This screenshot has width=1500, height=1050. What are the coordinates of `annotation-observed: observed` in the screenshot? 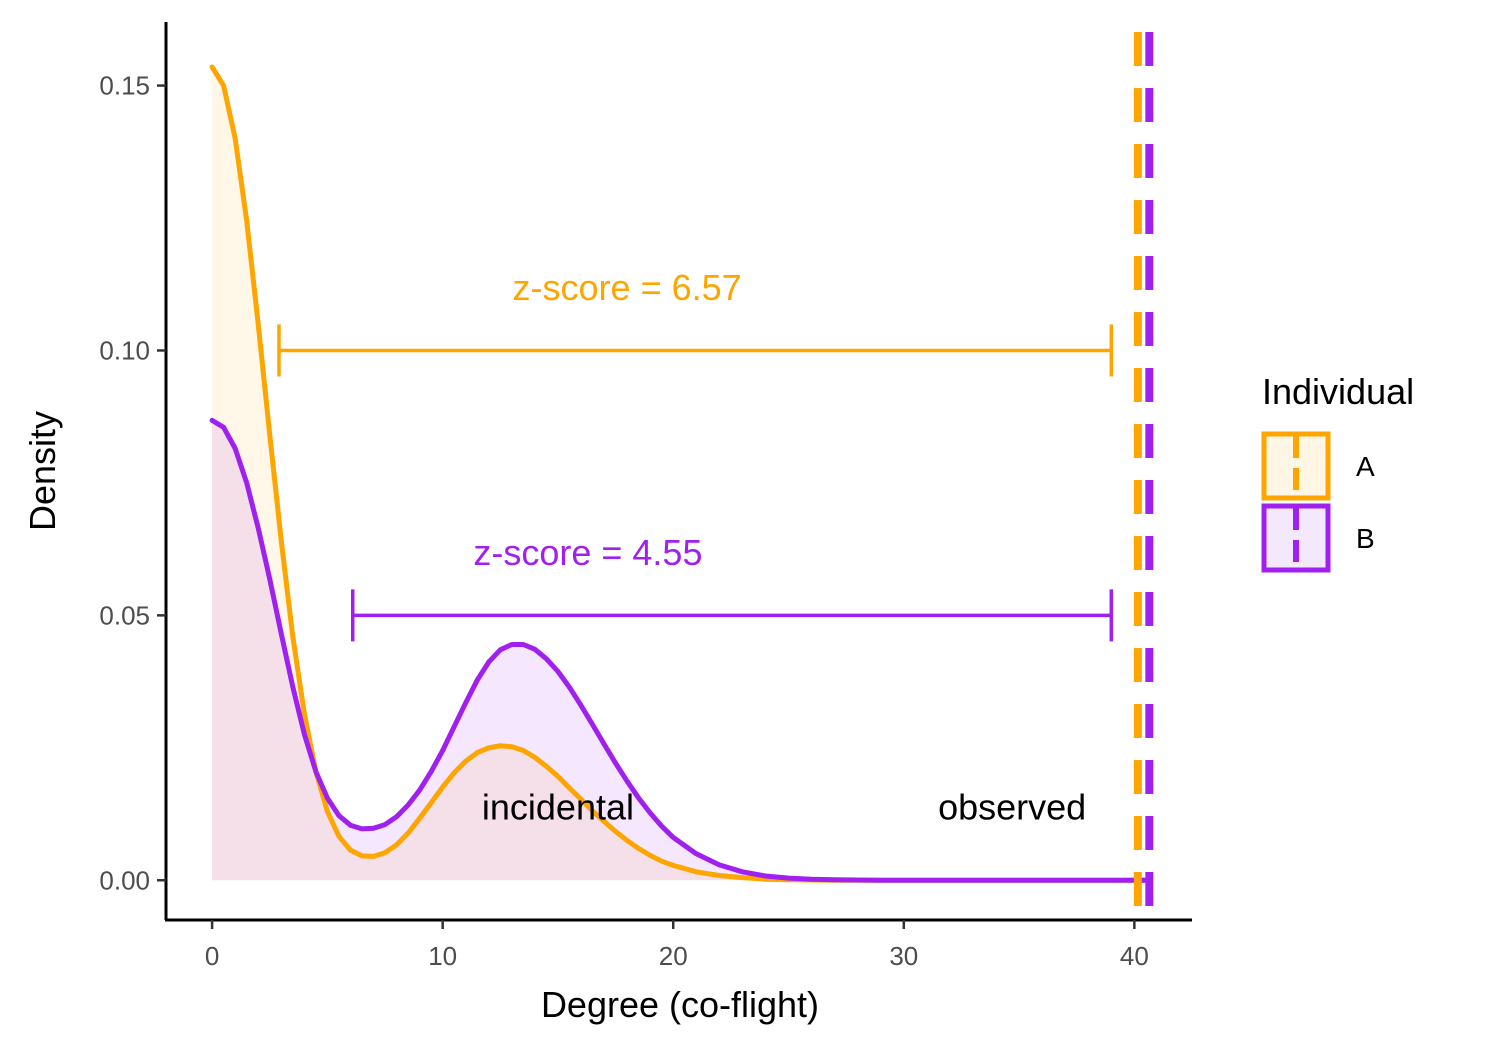 It's located at (1012, 806).